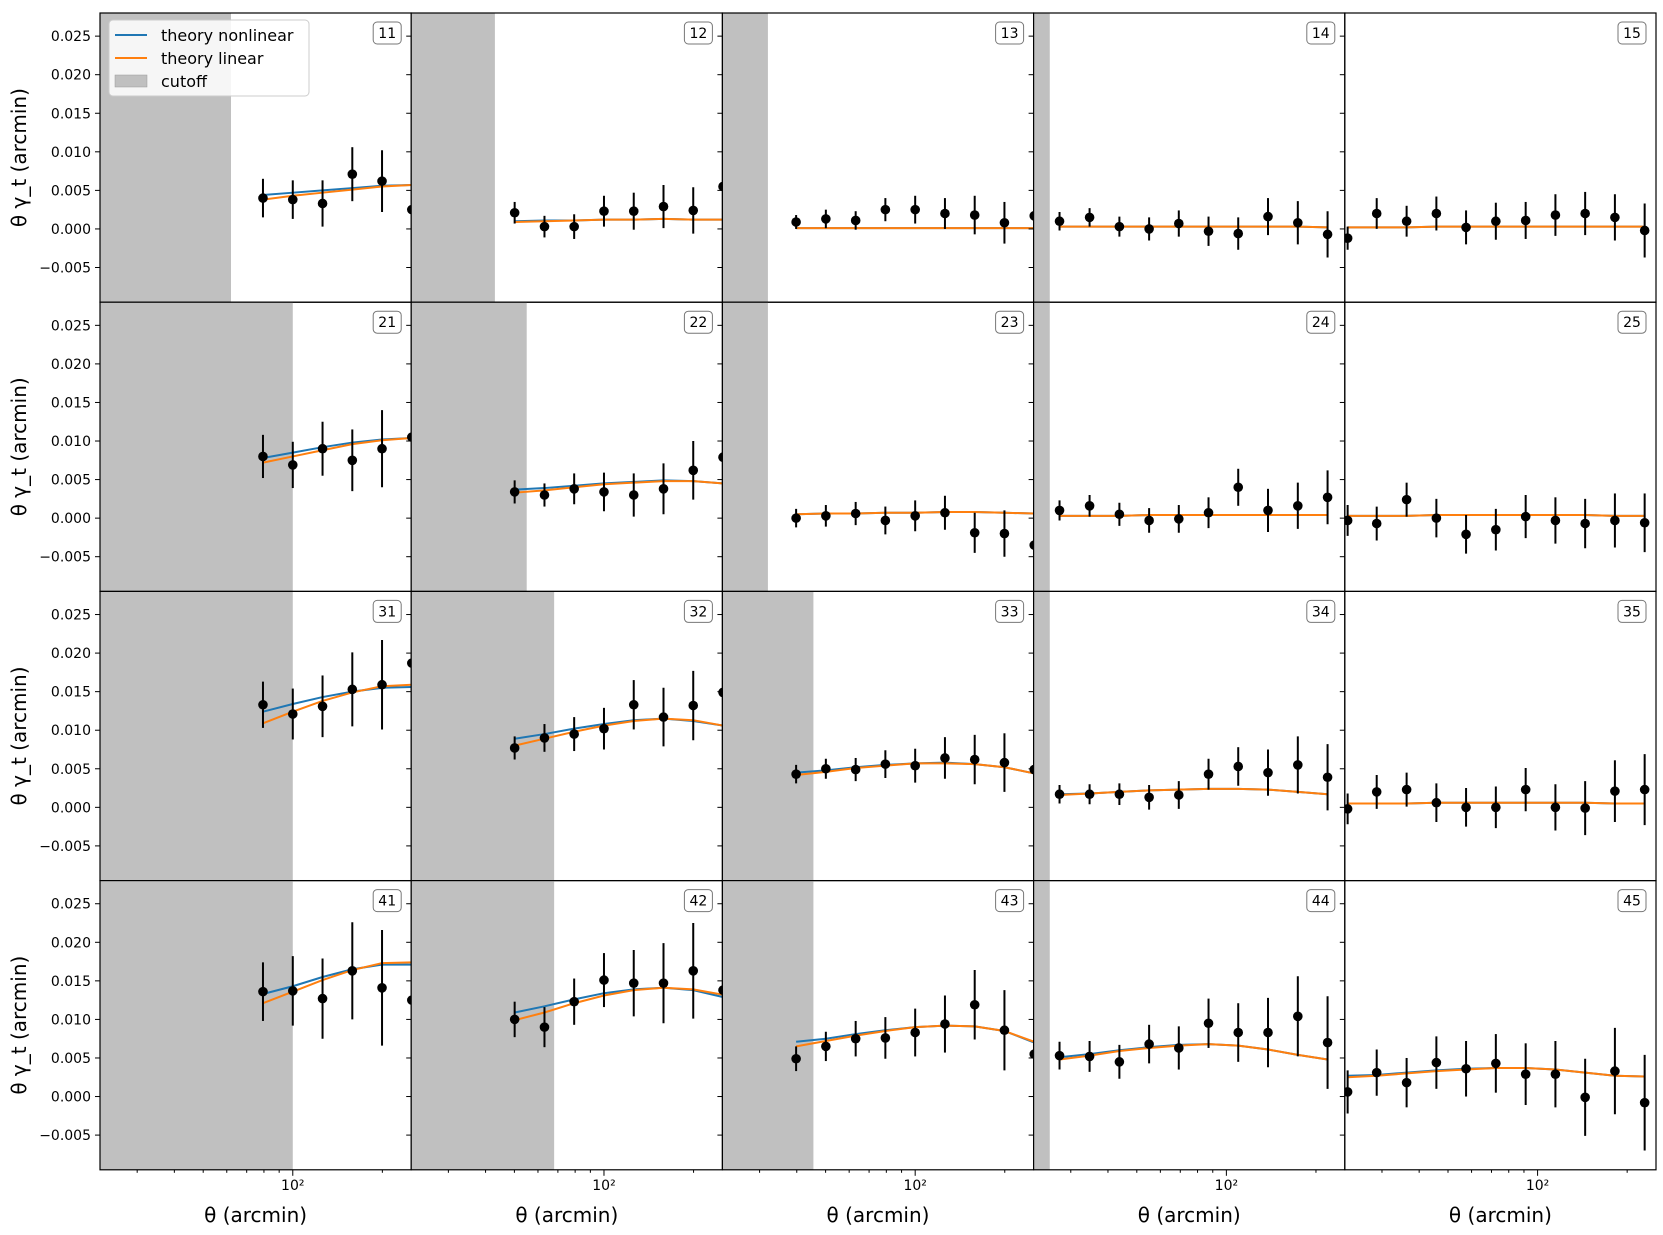 This screenshot has height=1235, width=1663. I want to click on panel-label: 15, so click(1632, 34).